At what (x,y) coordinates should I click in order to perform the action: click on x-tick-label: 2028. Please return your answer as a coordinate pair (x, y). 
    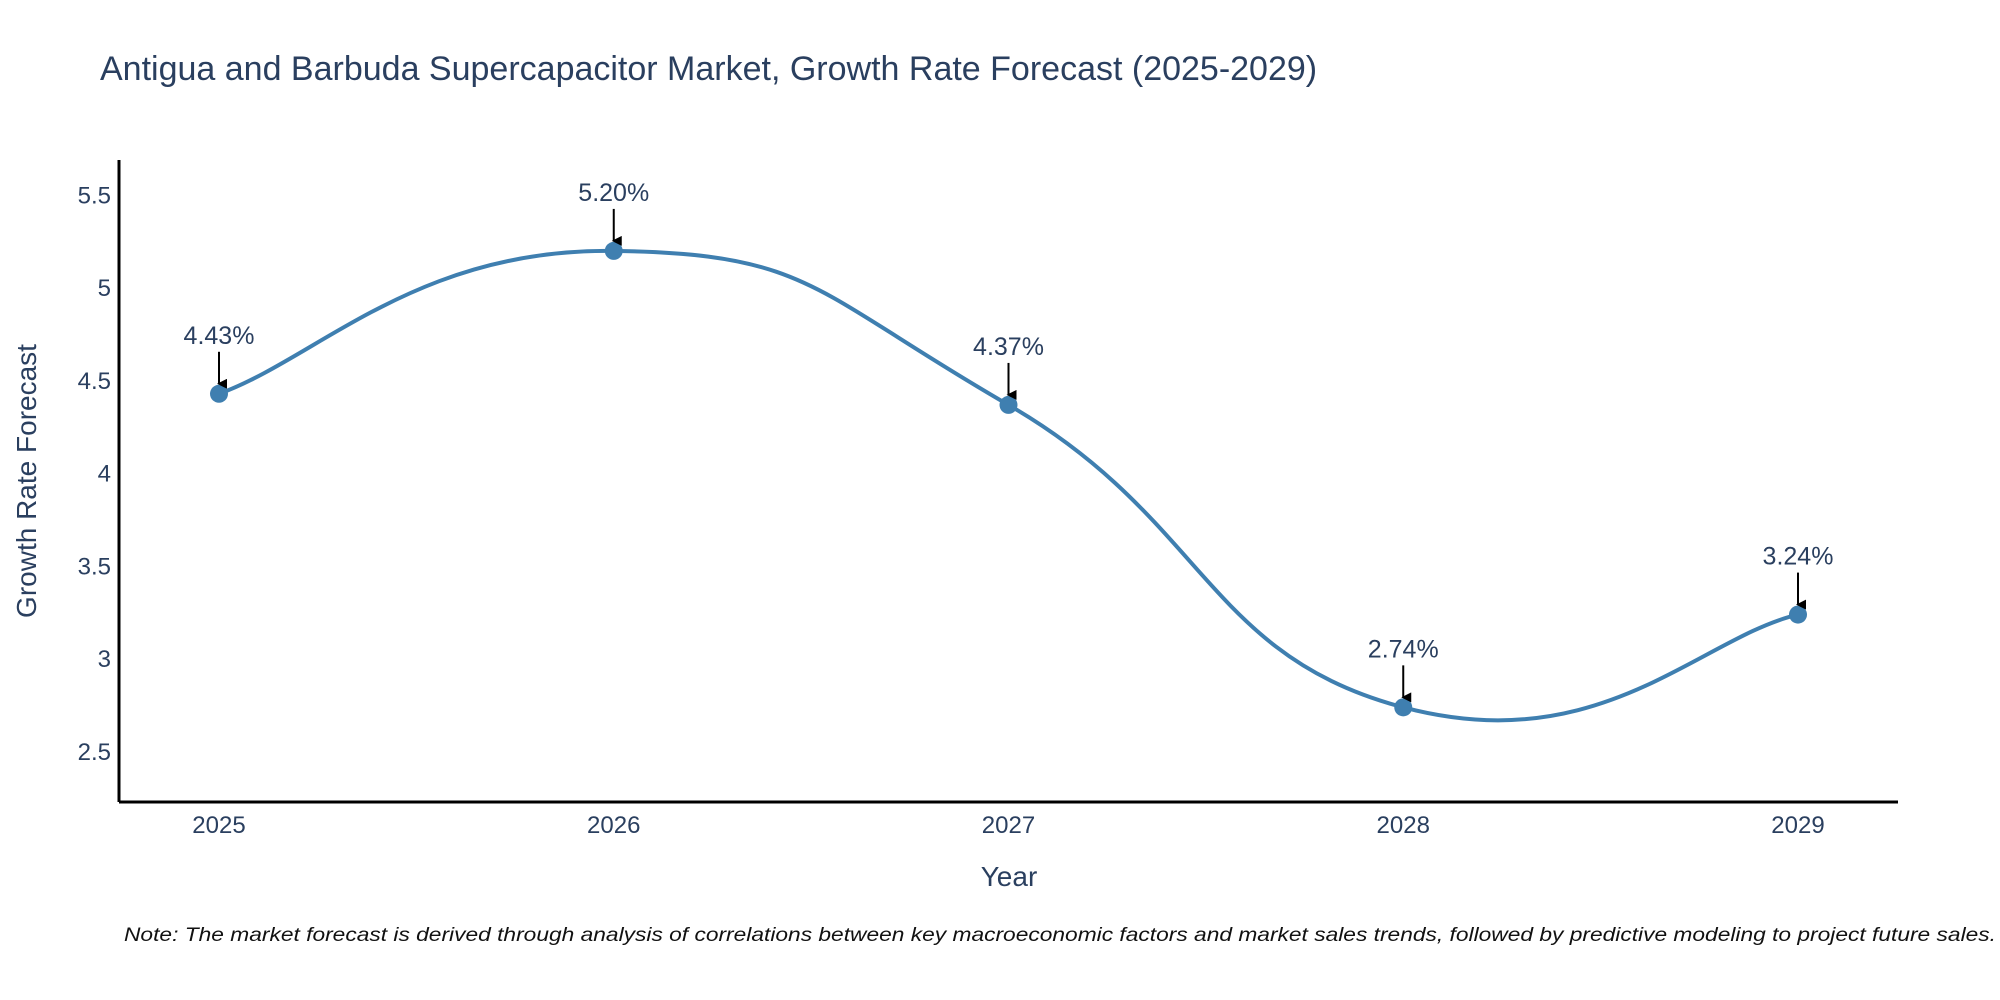
    Looking at the image, I should click on (1403, 825).